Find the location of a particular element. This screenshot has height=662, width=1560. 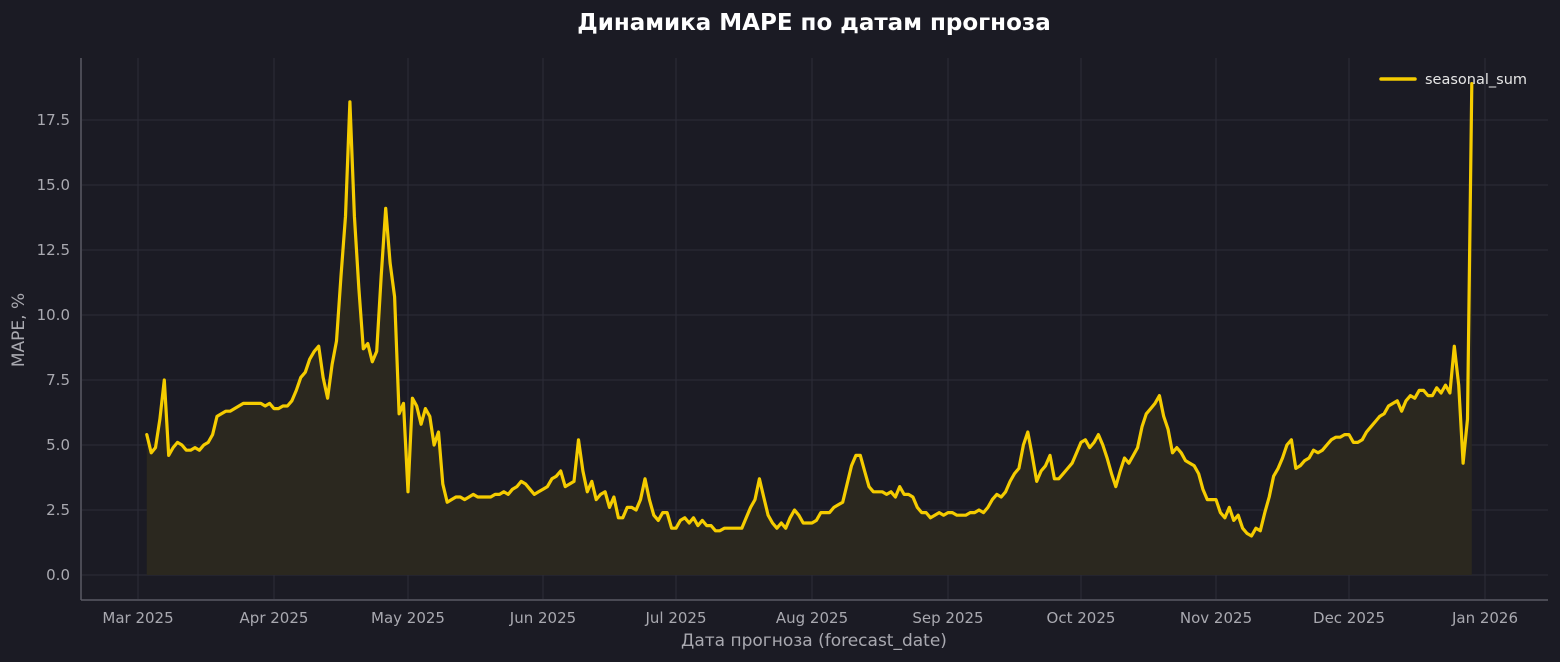

y-tick-label: 12.5 is located at coordinates (53, 250).